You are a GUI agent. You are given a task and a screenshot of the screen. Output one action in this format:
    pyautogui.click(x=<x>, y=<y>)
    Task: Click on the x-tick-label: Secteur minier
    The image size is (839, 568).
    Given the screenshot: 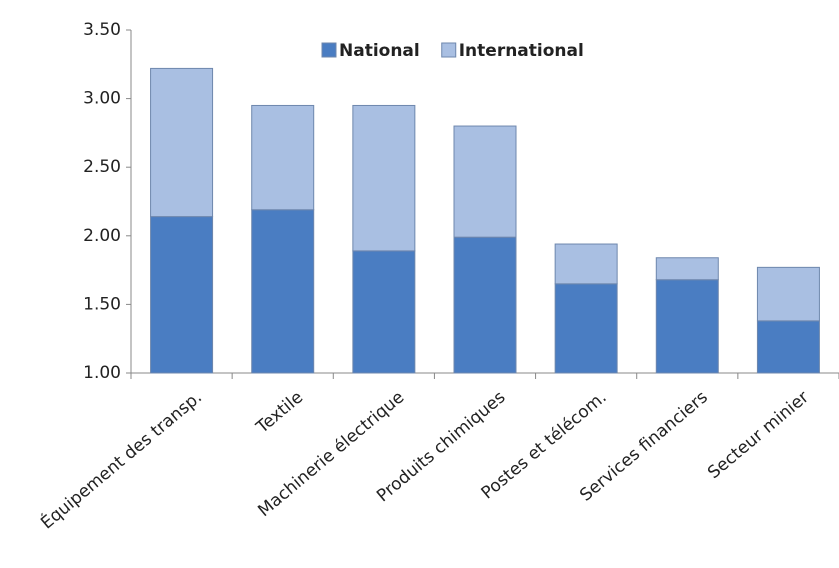 What is the action you would take?
    pyautogui.click(x=758, y=435)
    